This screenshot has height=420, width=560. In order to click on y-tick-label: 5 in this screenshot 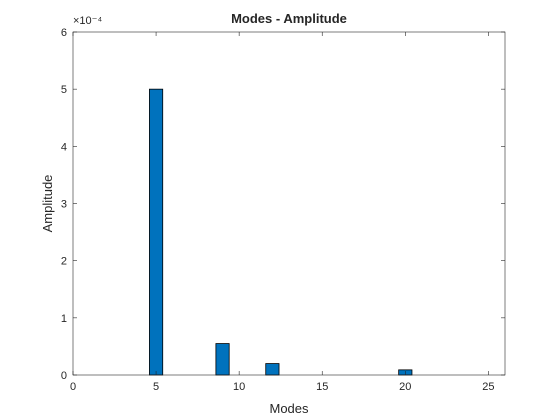, I will do `click(64, 90)`.